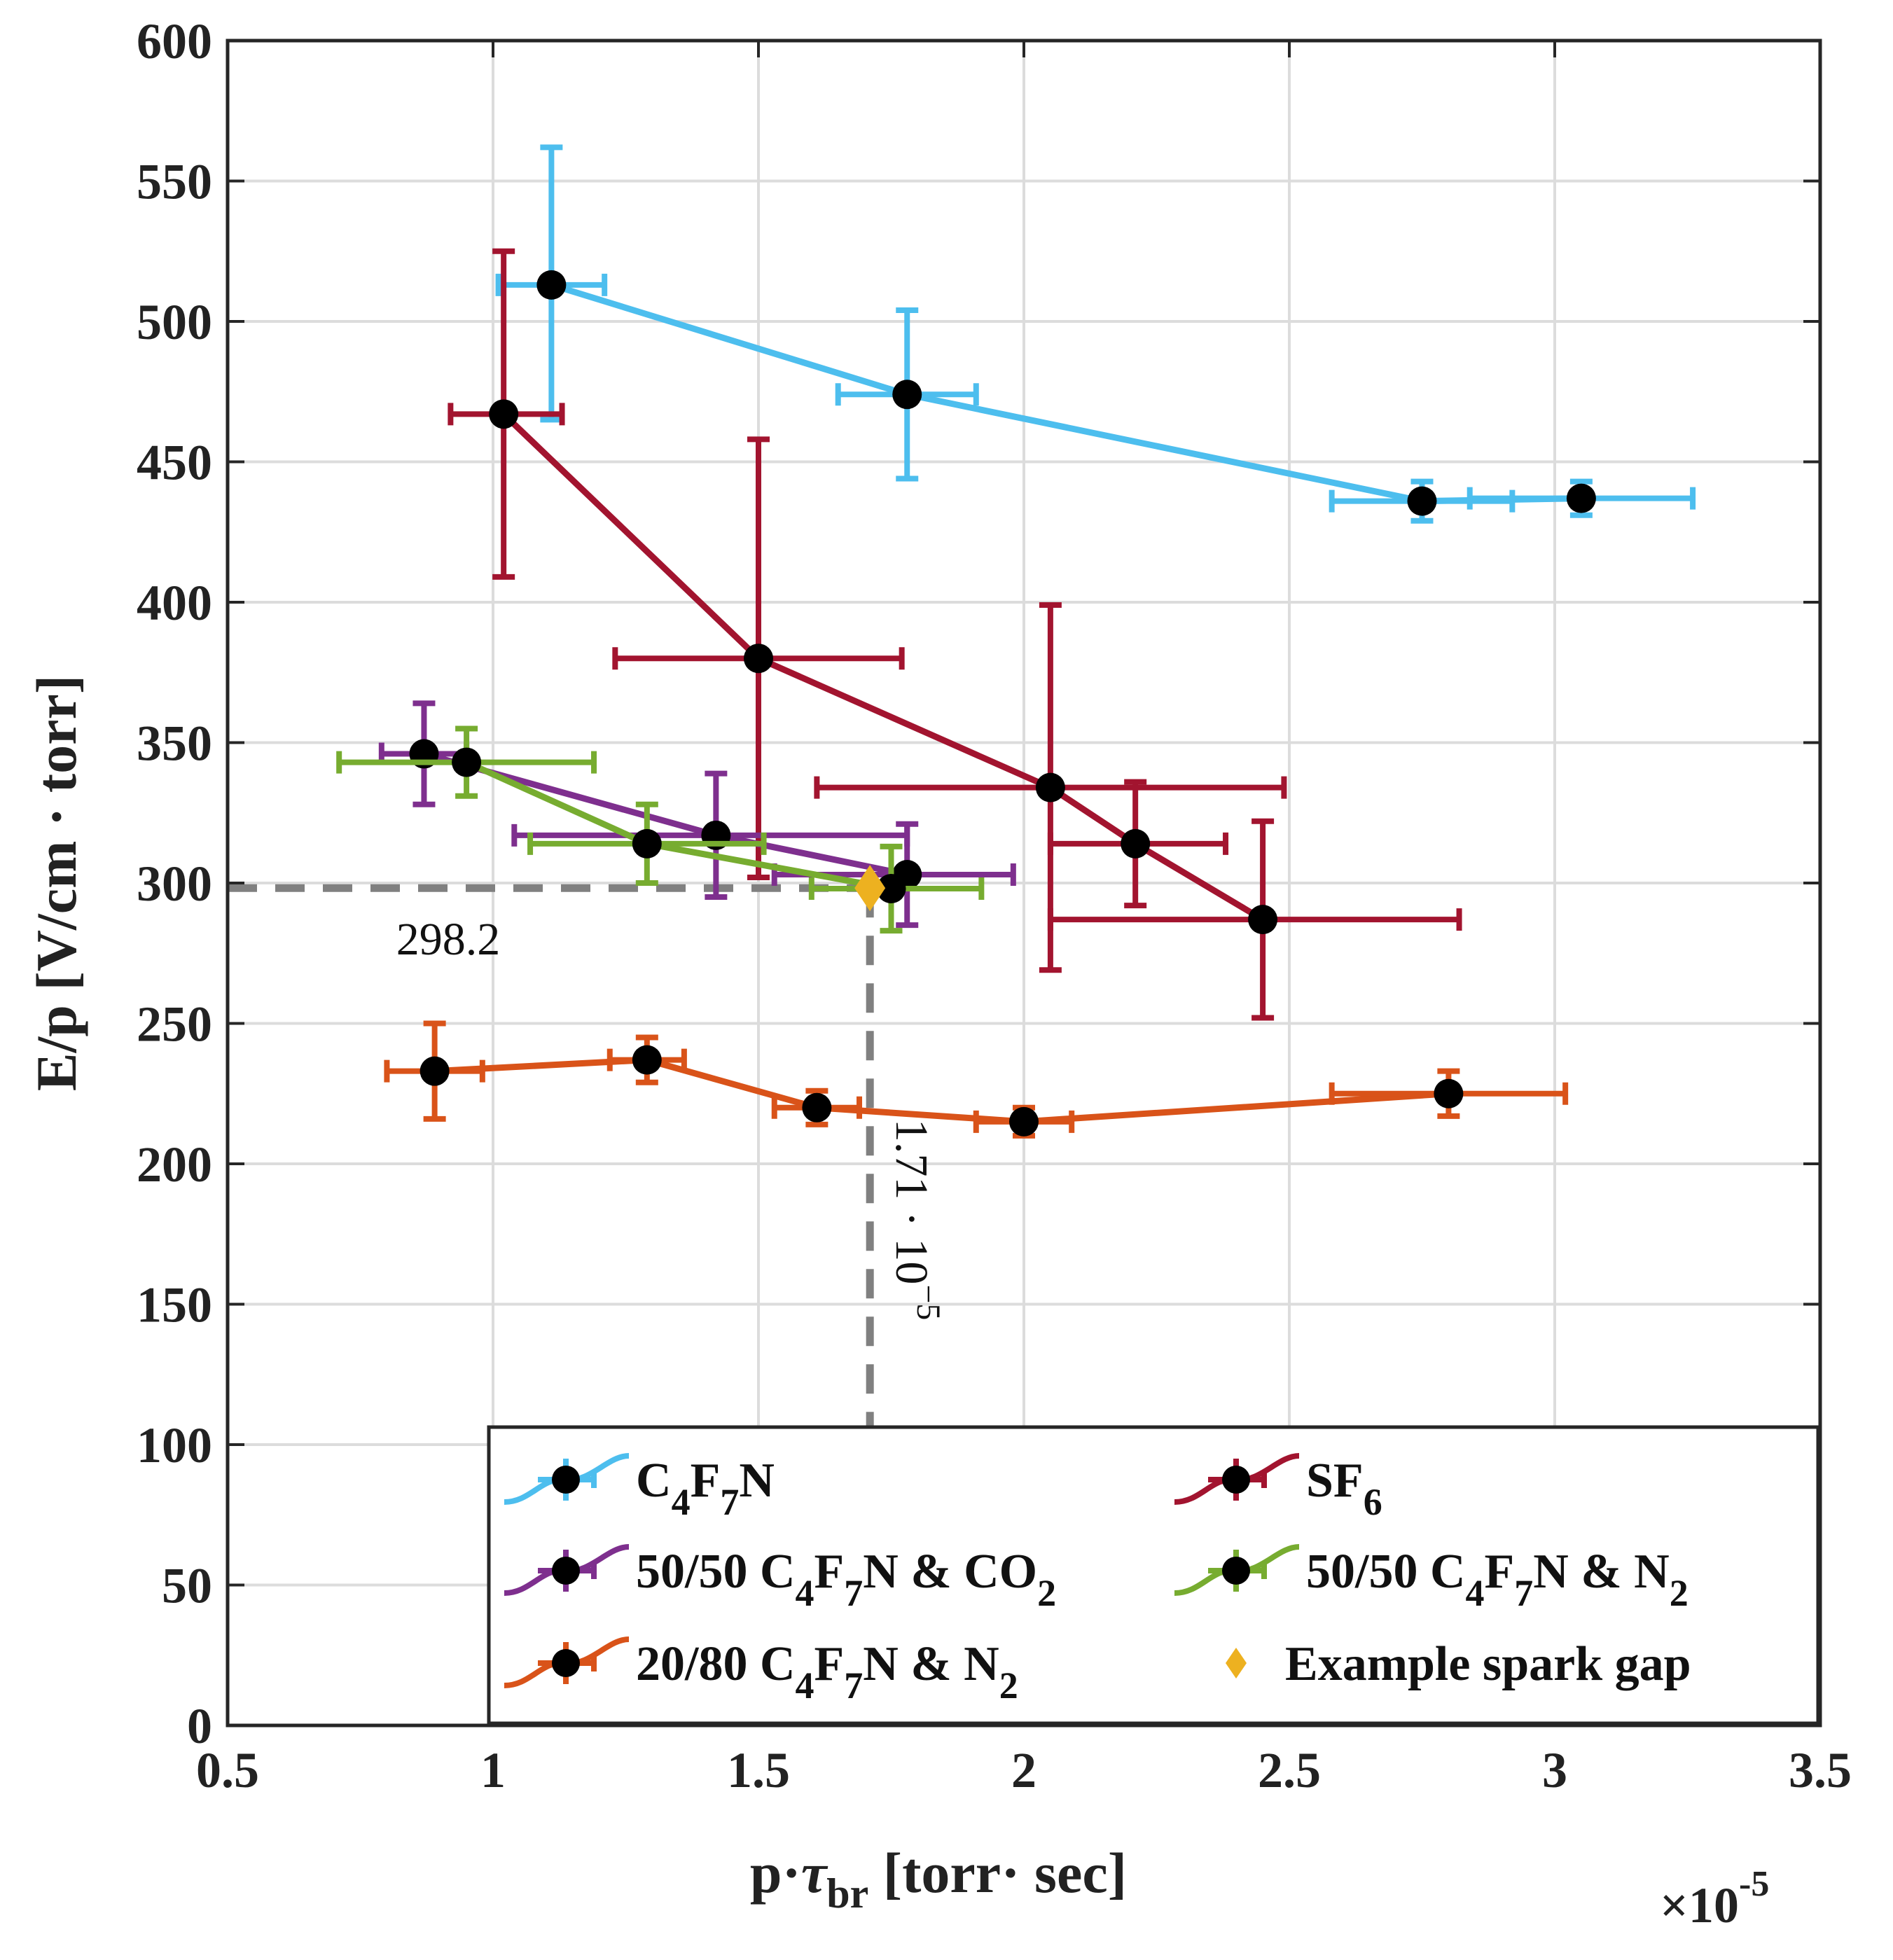 The width and height of the screenshot is (1893, 1960). Describe the element at coordinates (1488, 1664) in the screenshot. I see `legend-label: Example spark gap` at that location.